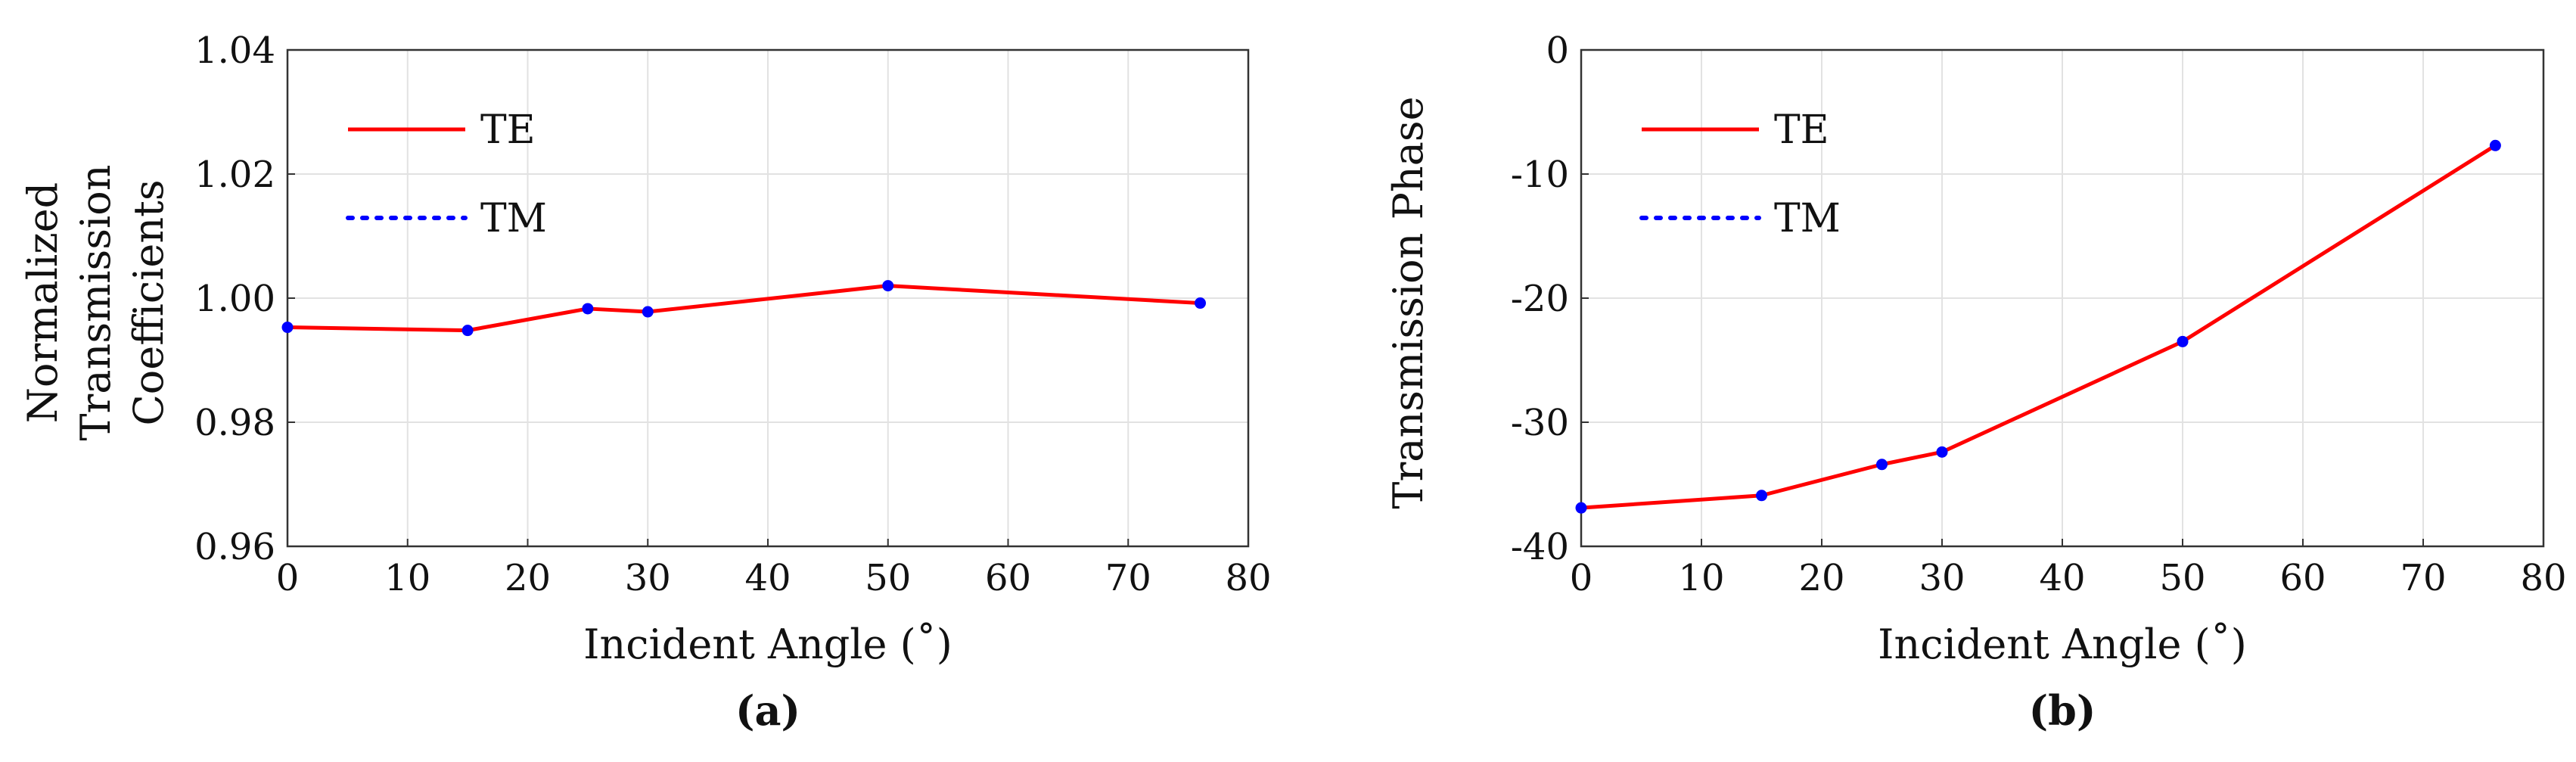 This screenshot has height=762, width=2576. Describe the element at coordinates (148, 302) in the screenshot. I see `y-axis-label: Coefficients` at that location.